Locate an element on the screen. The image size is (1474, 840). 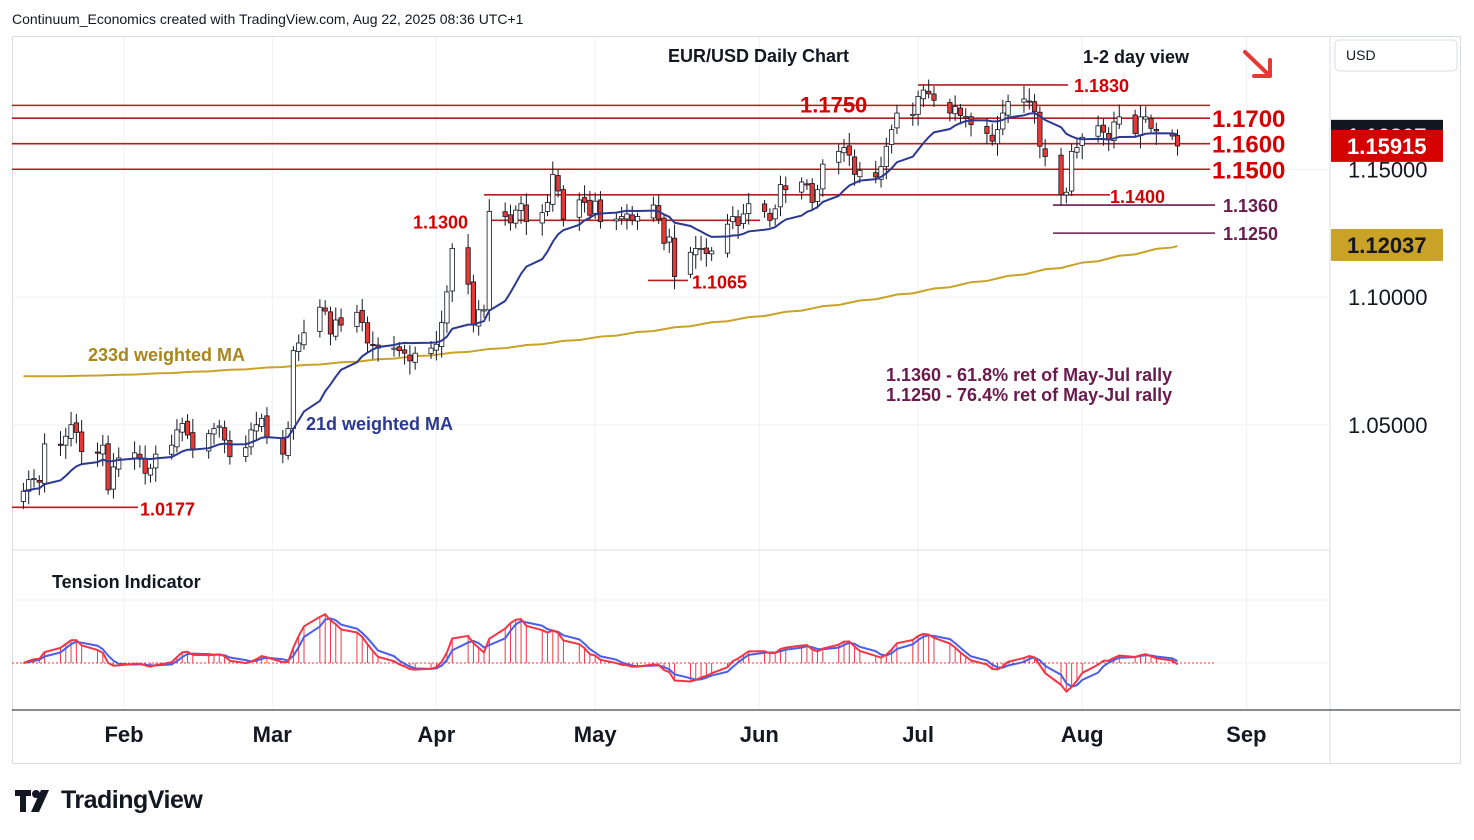
x-tick-label: Jul is located at coordinates (918, 734).